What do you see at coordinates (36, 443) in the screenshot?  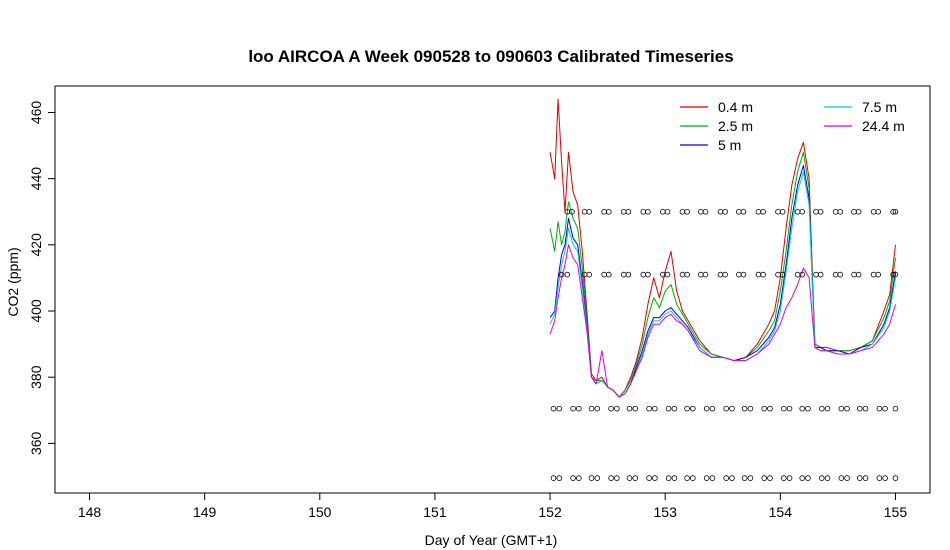 I see `y-tick-label: 360` at bounding box center [36, 443].